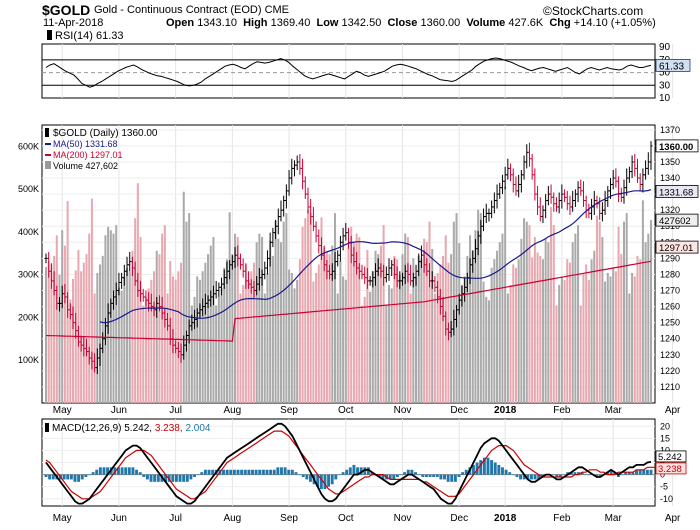  Describe the element at coordinates (665, 450) in the screenshot. I see `macd-tick-label: 10` at that location.